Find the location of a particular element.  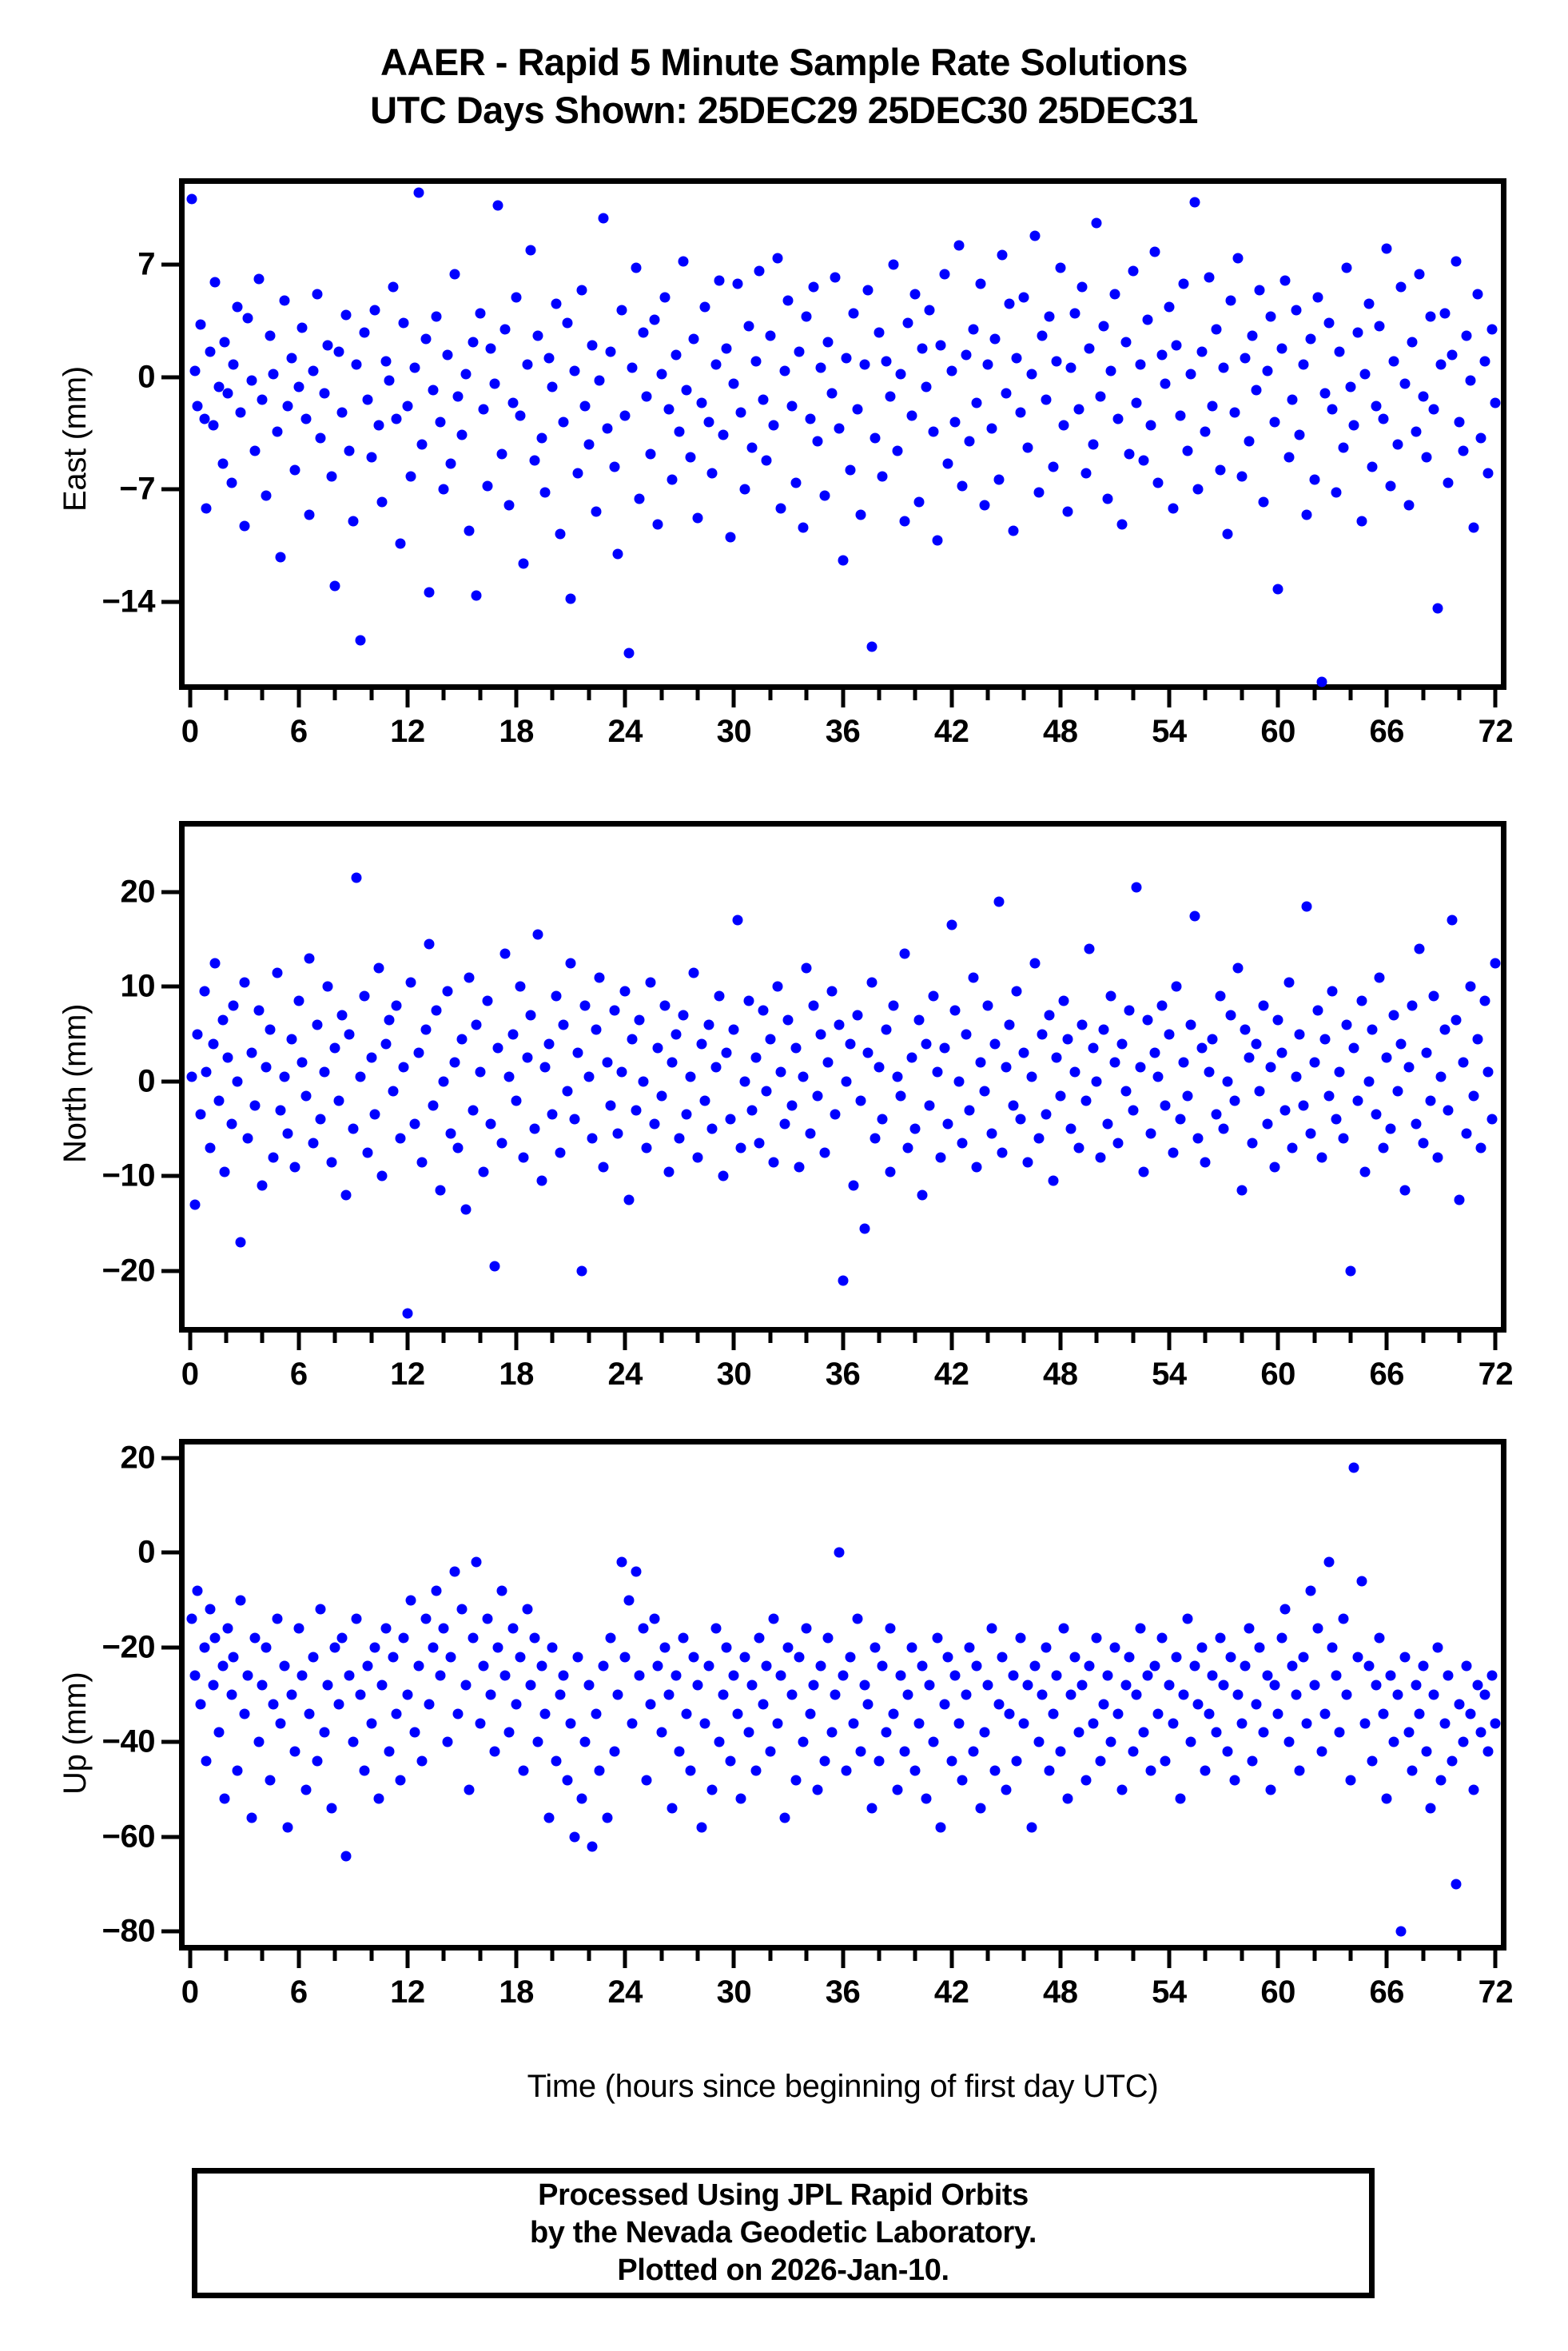

y-tick-label: 0 is located at coordinates (146, 1552).